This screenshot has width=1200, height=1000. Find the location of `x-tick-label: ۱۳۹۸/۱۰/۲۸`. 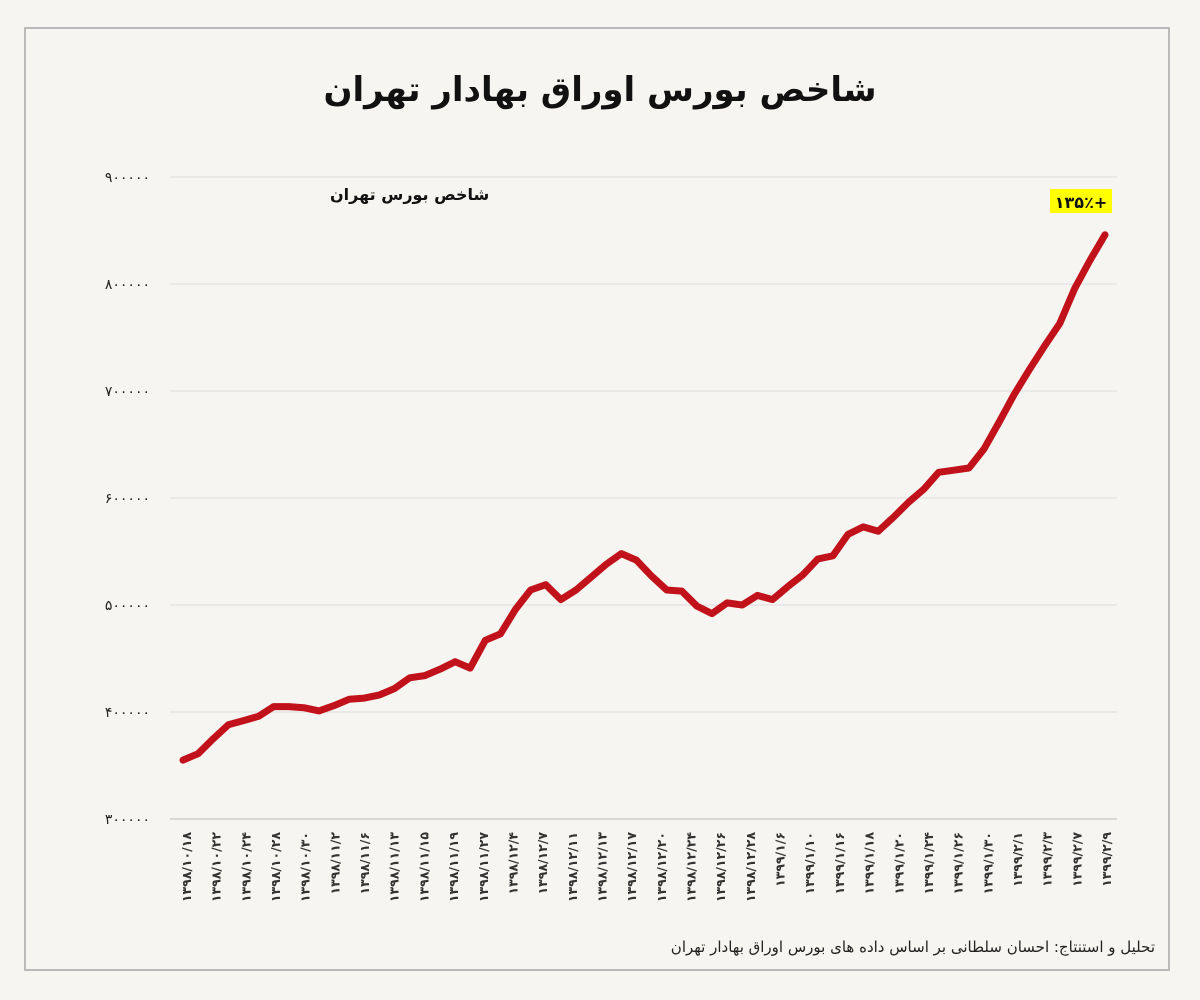

x-tick-label: ۱۳۹۸/۱۰/۲۸ is located at coordinates (275, 867).